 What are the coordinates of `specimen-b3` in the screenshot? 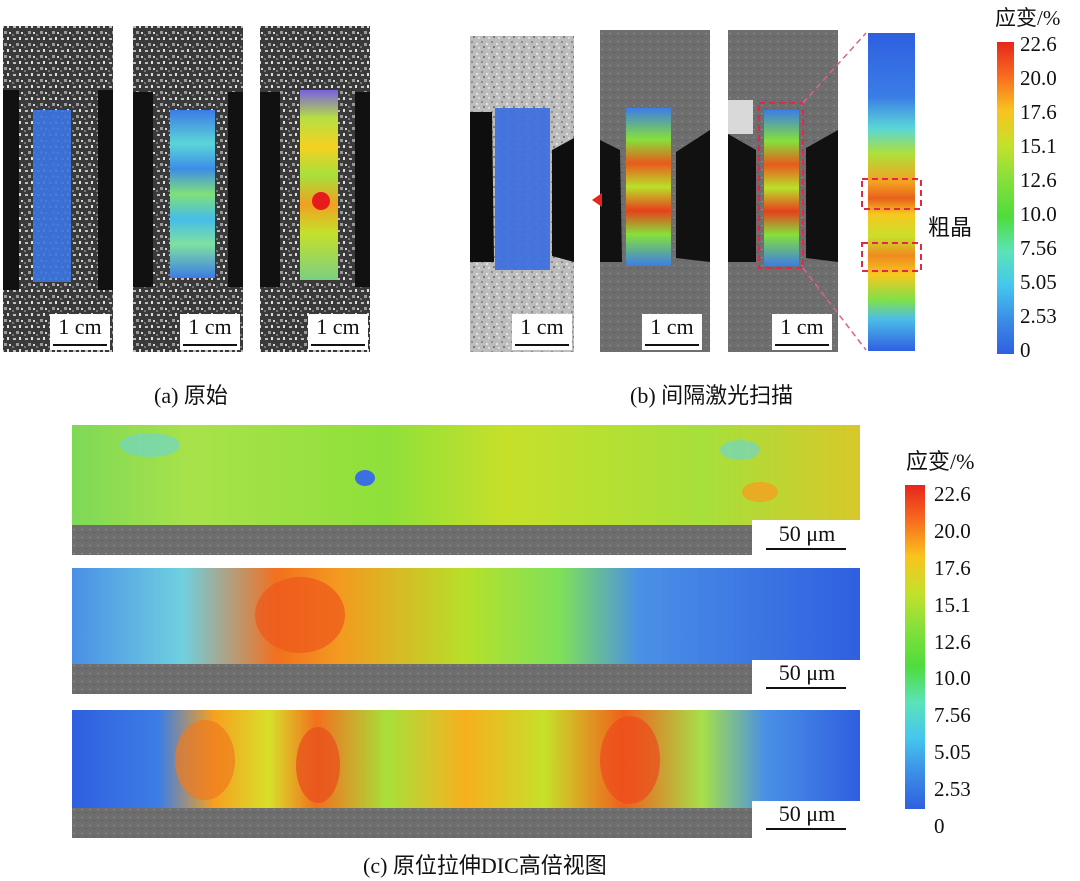 It's located at (783, 191).